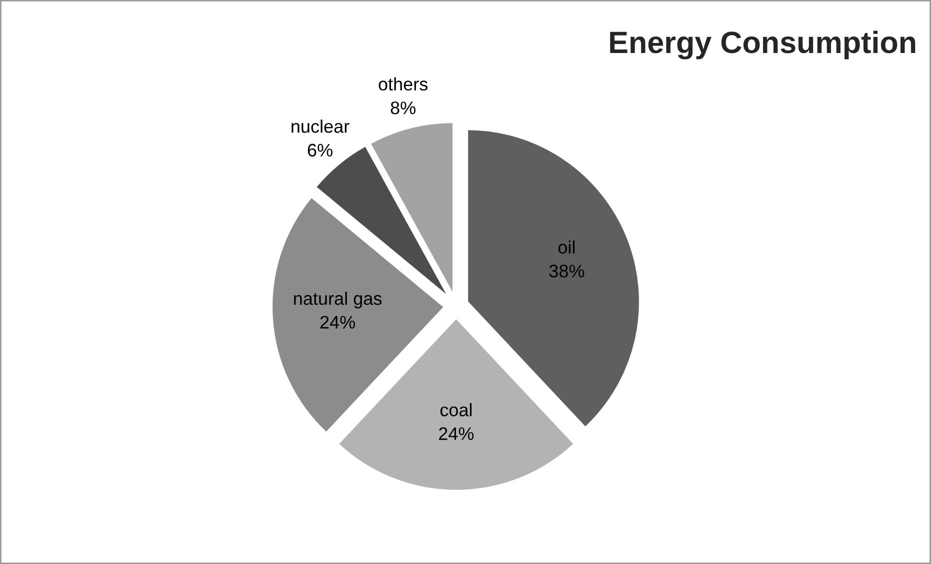  I want to click on slice-label: others, so click(403, 84).